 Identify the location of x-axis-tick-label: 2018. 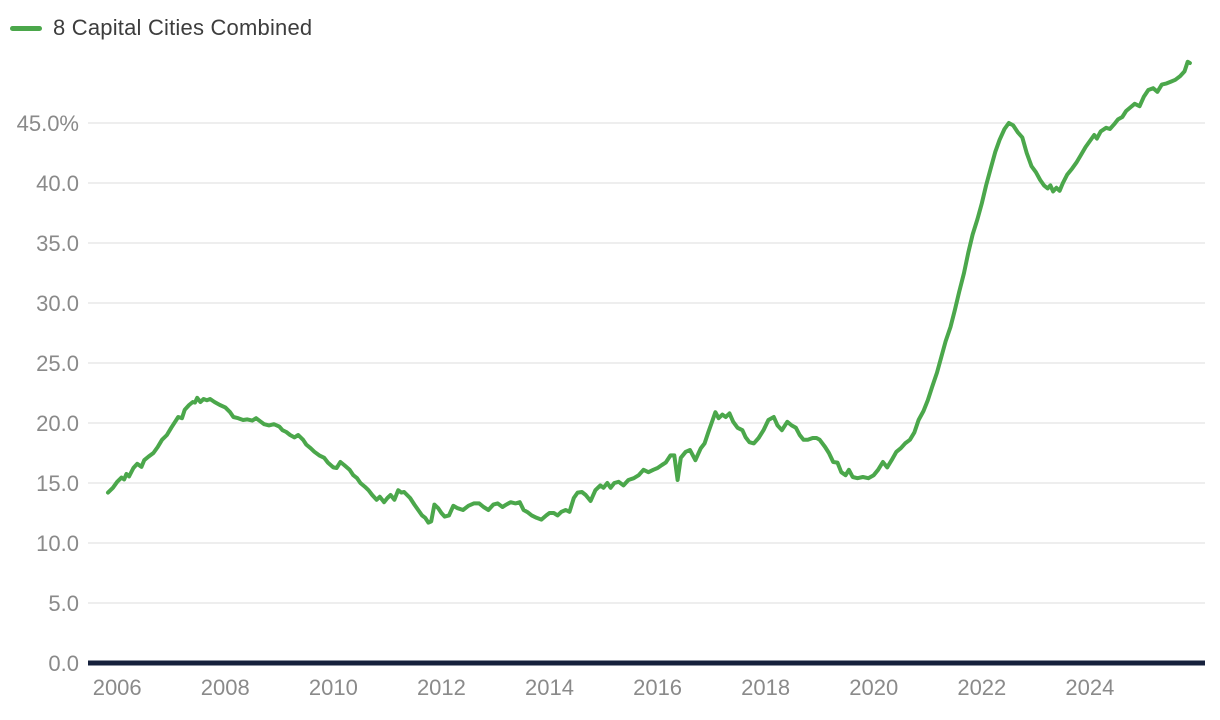
(765, 687).